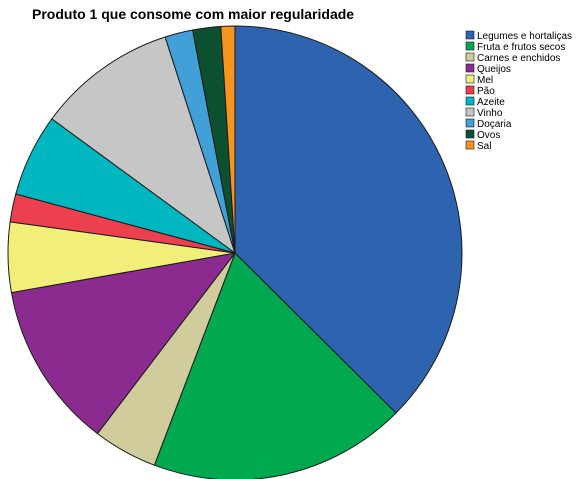  Describe the element at coordinates (470, 68) in the screenshot. I see `legend-swatch-queijos` at that location.